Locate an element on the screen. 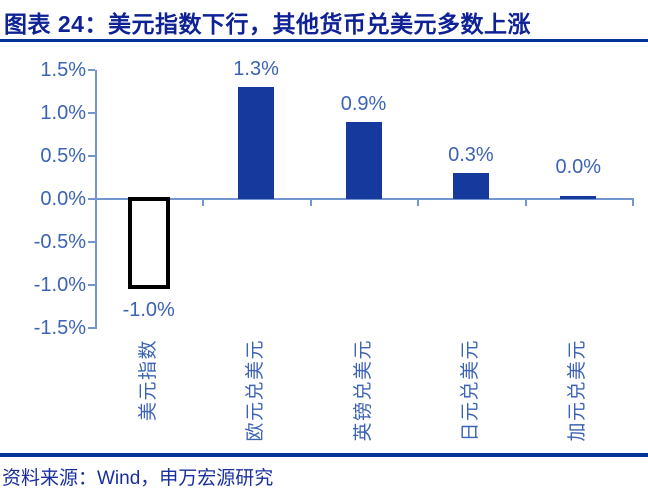 The image size is (648, 504). footer-divider is located at coordinates (324, 455).